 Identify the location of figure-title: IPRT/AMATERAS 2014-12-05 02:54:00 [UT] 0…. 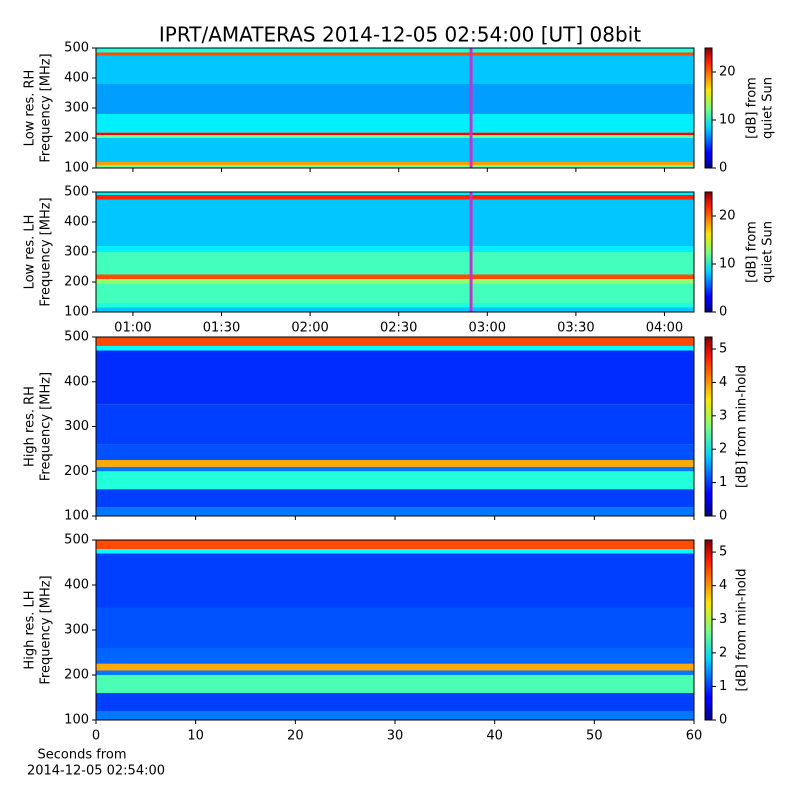
(400, 35).